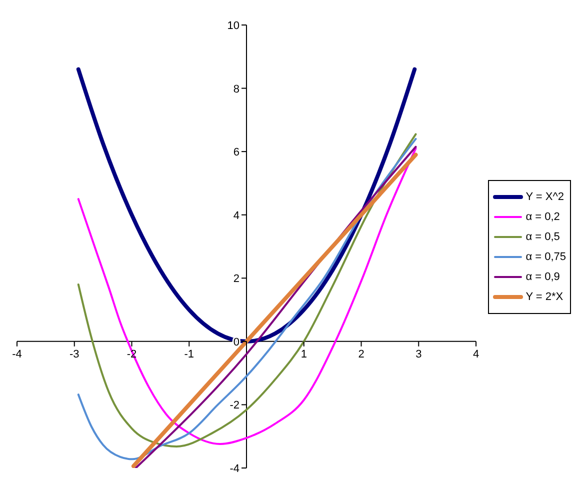 This screenshot has width=573, height=494. I want to click on legend-label: α = 0,9, so click(543, 277).